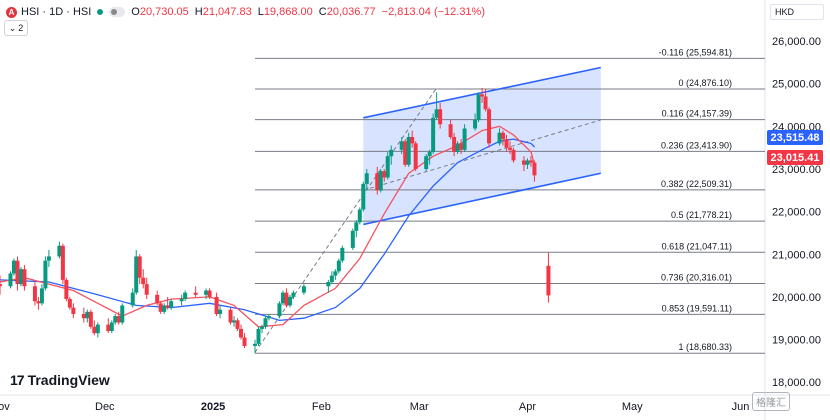 The width and height of the screenshot is (830, 420). What do you see at coordinates (164, 12) in the screenshot?
I see `open-value: 20,730.05` at bounding box center [164, 12].